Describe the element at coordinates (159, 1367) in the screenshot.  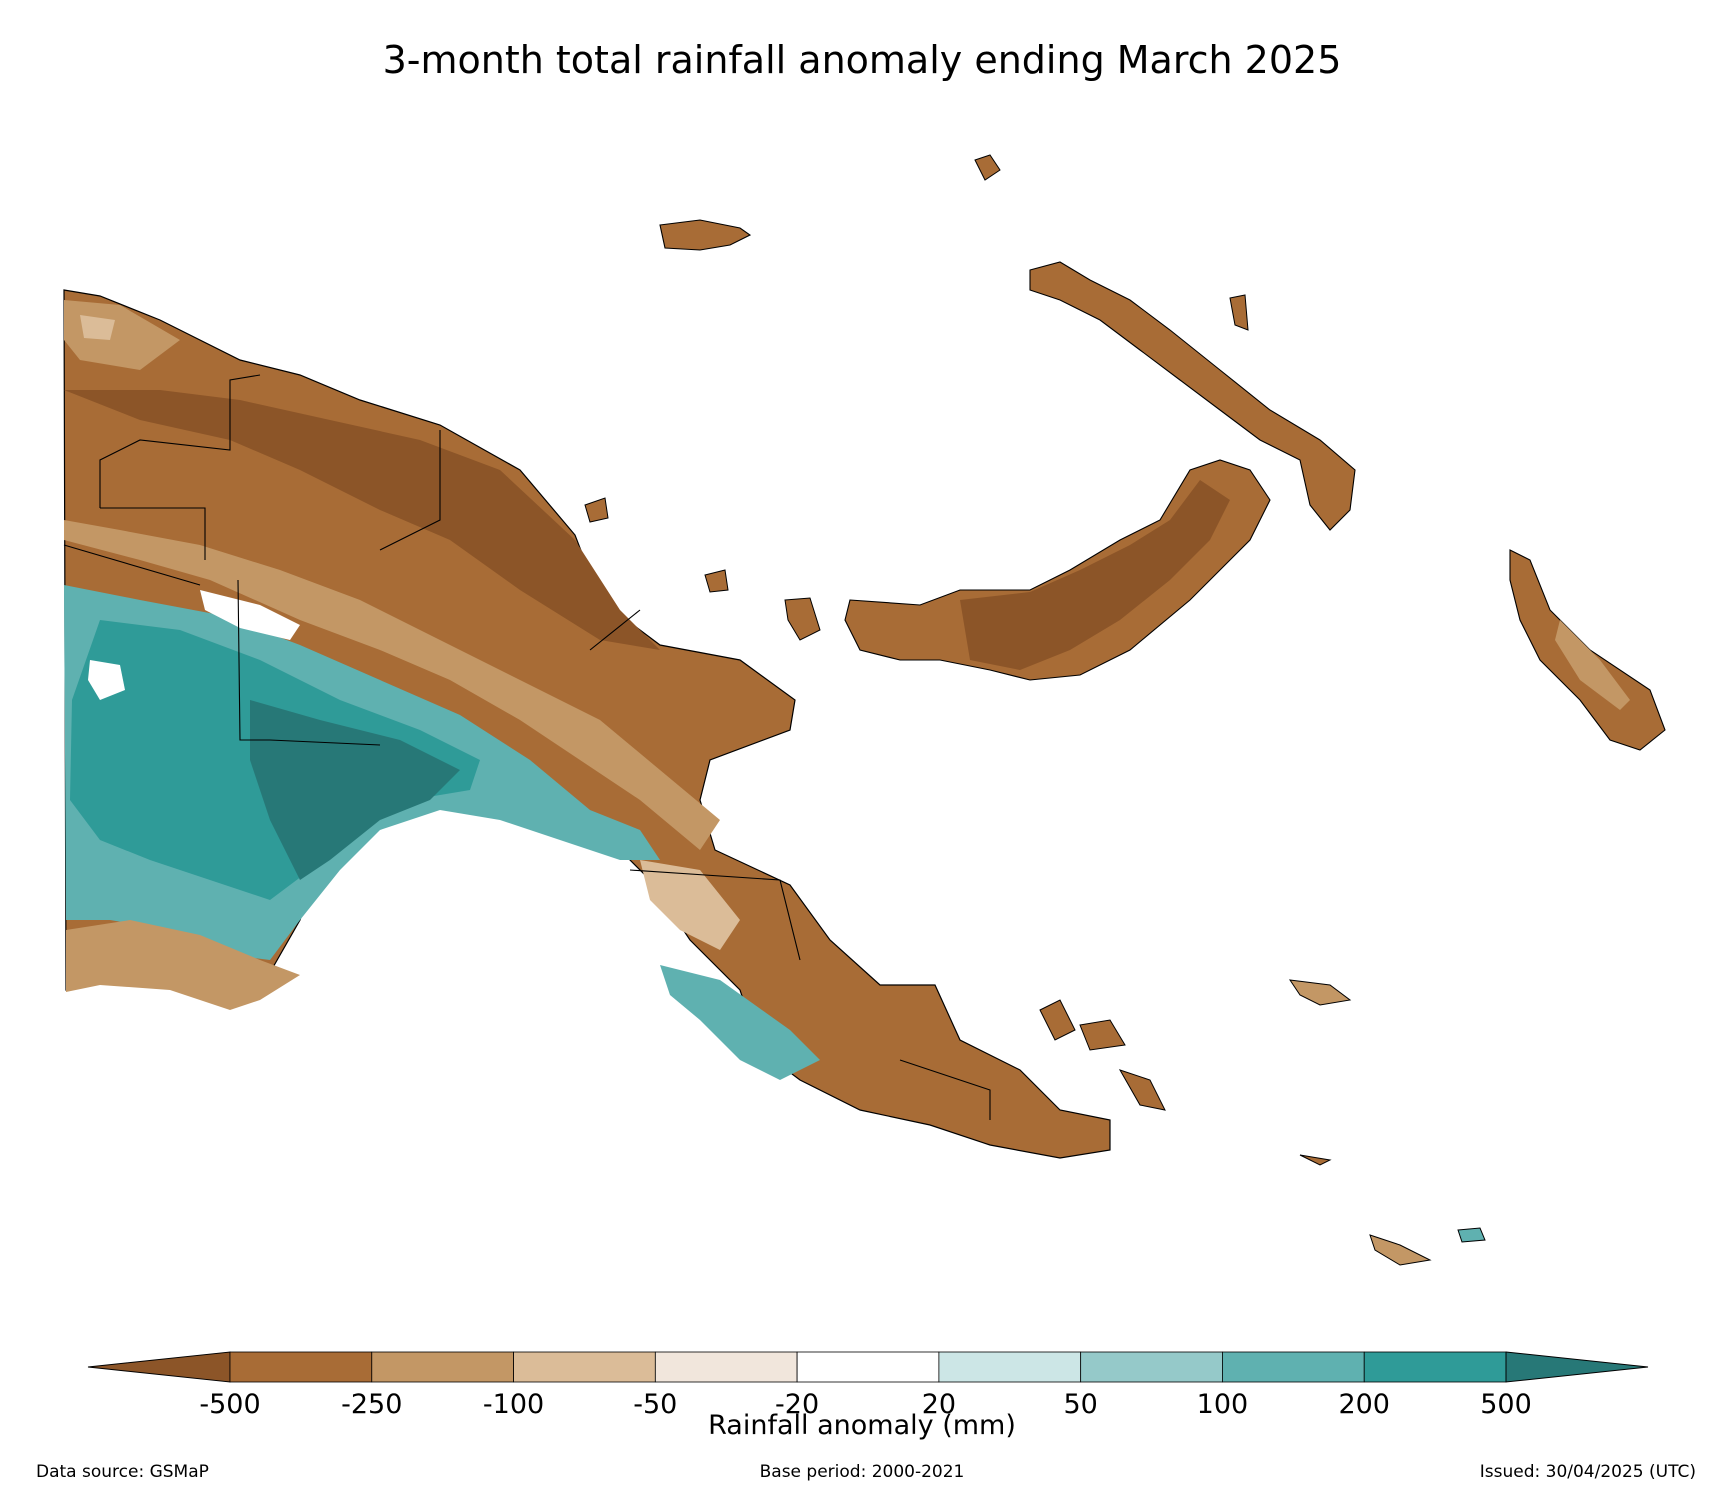
I see `colorbar-extend-low` at that location.